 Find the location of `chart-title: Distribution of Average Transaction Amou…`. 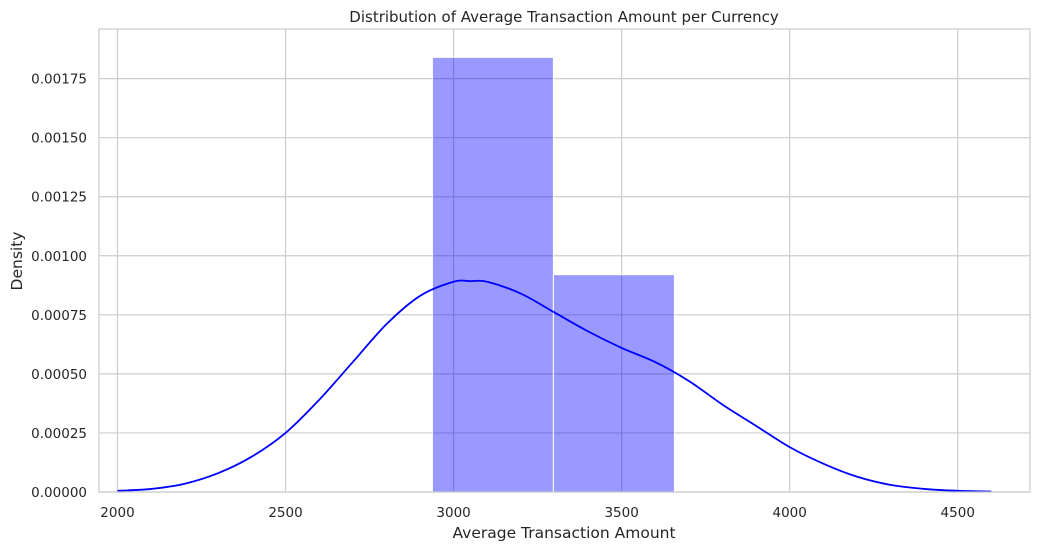

chart-title: Distribution of Average Transaction Amou… is located at coordinates (564, 17).